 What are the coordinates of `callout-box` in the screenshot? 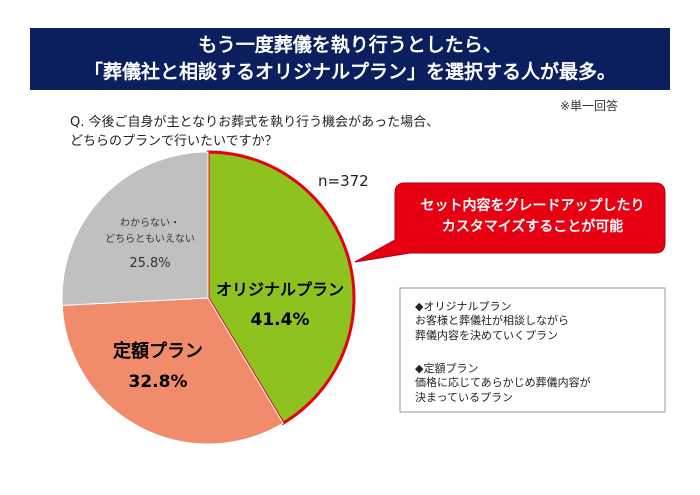 It's located at (510, 222).